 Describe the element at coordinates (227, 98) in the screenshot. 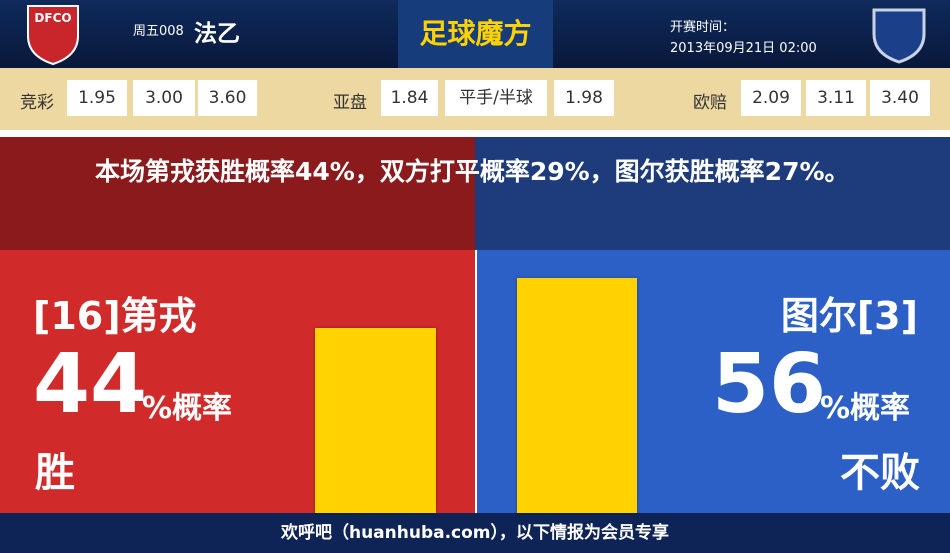

I see `odds-value: 3.60` at that location.